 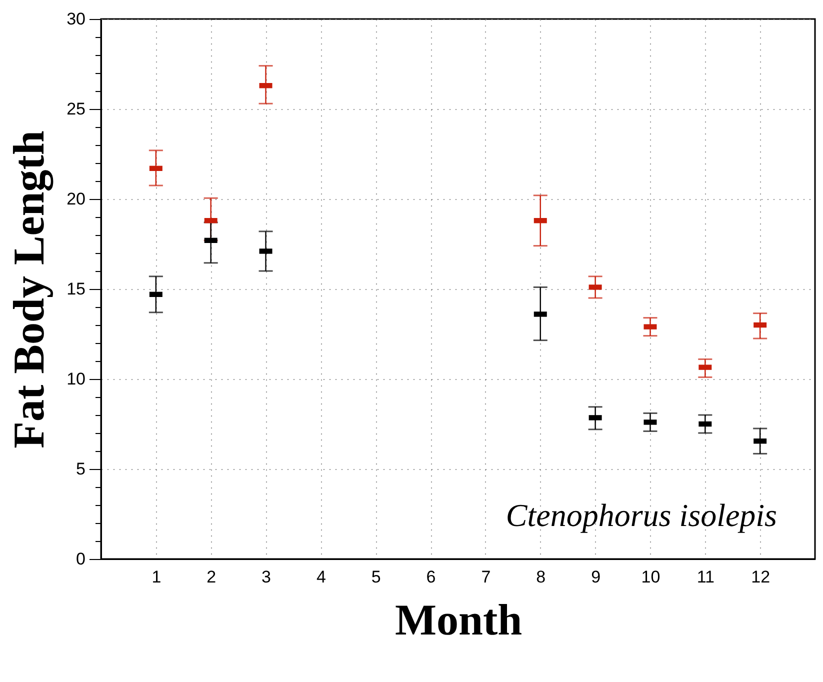 I want to click on y-tick-label: 15, so click(x=76, y=289).